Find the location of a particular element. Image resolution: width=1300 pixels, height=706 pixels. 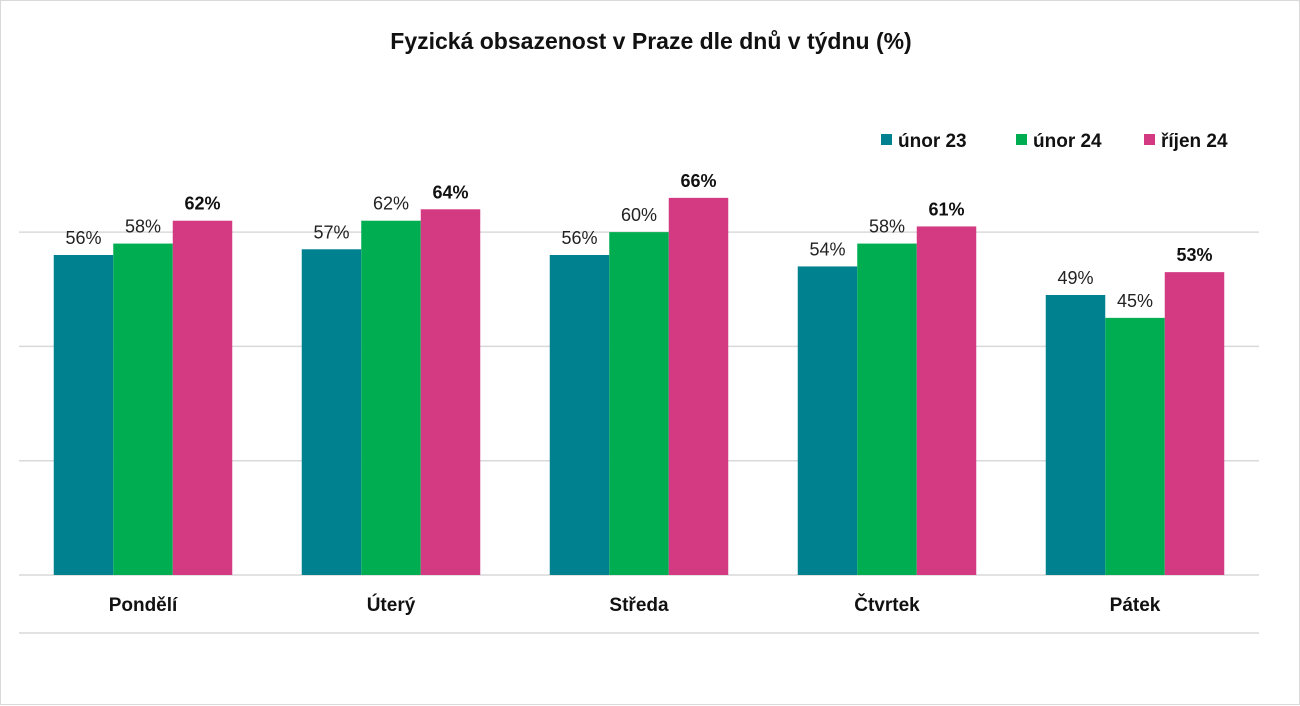

category-label: Středa is located at coordinates (639, 605).